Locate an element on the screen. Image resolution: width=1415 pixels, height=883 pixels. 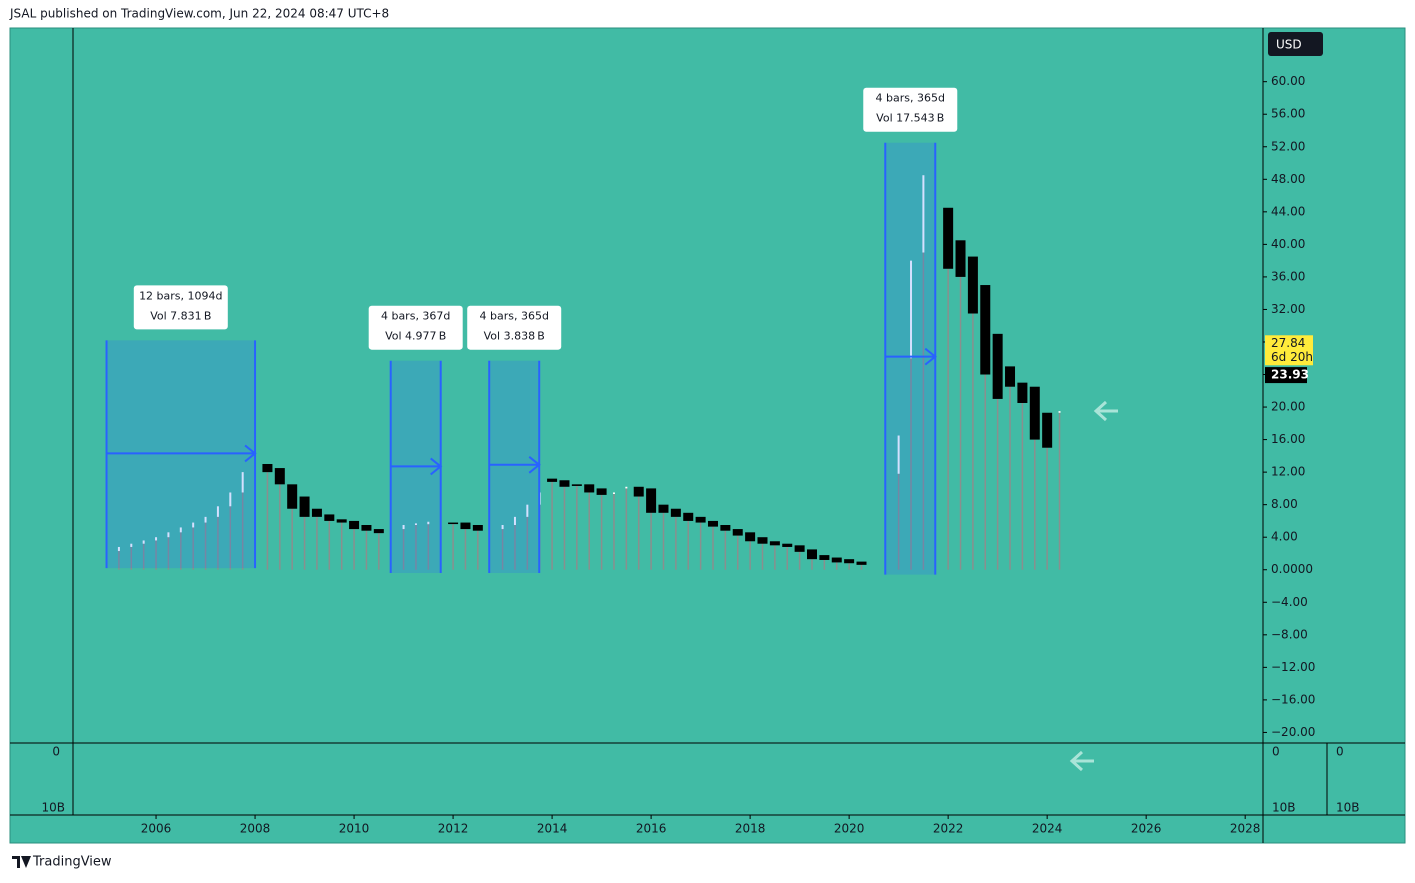
y-tick-label: 16.00 is located at coordinates (1288, 439).